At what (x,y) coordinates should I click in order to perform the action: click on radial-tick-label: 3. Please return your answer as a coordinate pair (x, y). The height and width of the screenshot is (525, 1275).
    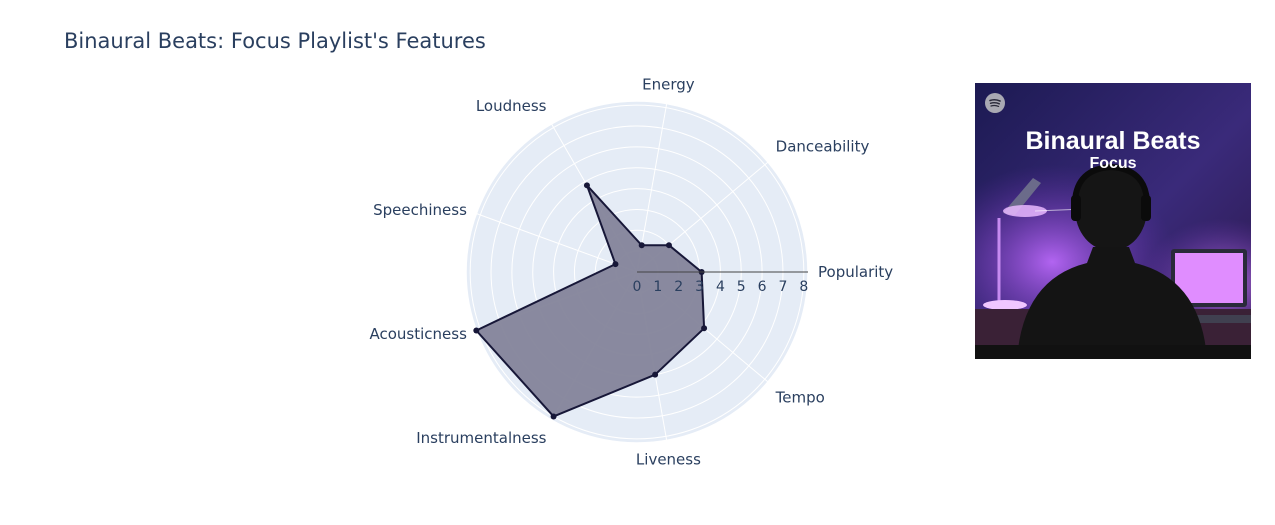
    Looking at the image, I should click on (699, 287).